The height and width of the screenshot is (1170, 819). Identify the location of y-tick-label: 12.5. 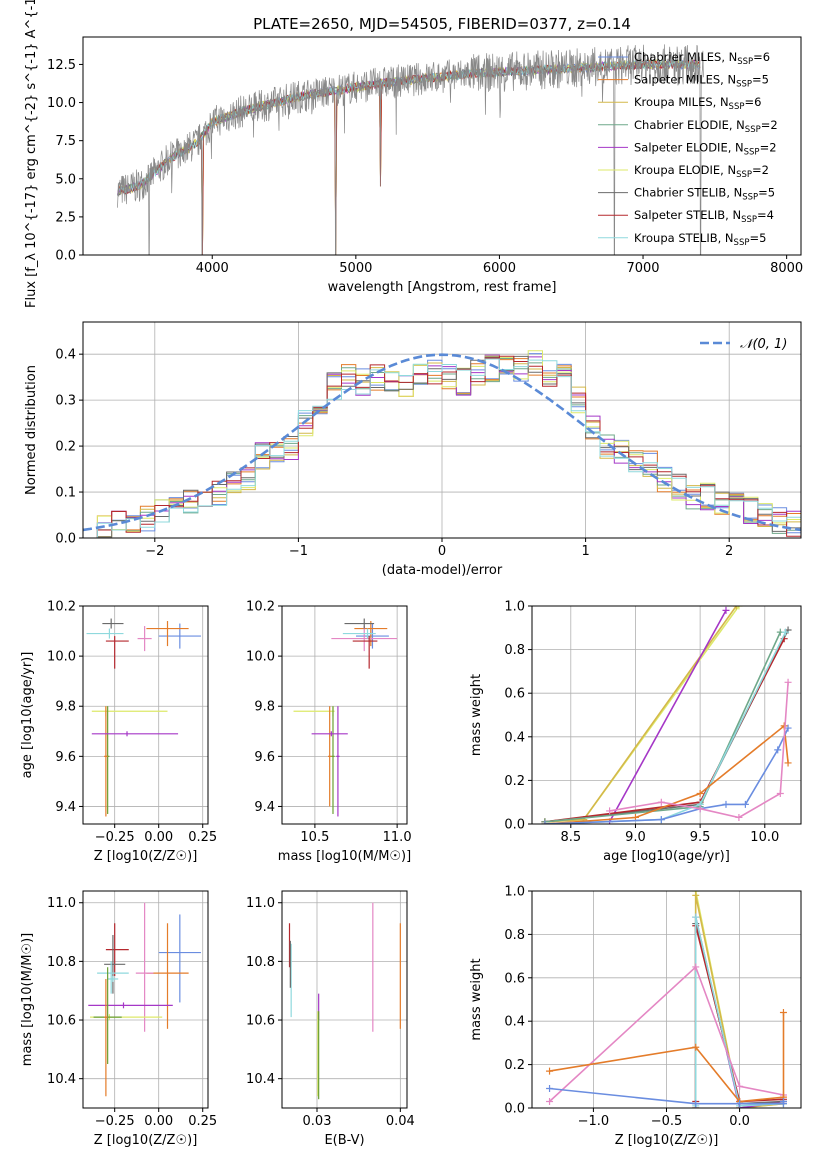
(61, 65).